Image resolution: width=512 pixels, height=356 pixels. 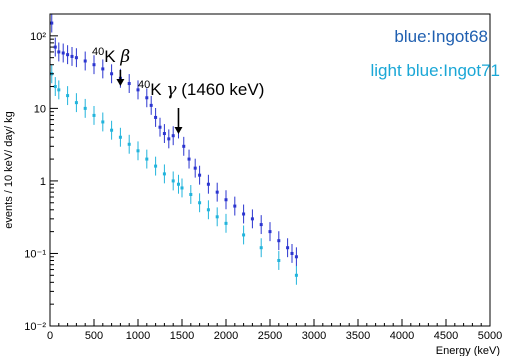 What do you see at coordinates (314, 336) in the screenshot?
I see `x-tick-label: 3000` at bounding box center [314, 336].